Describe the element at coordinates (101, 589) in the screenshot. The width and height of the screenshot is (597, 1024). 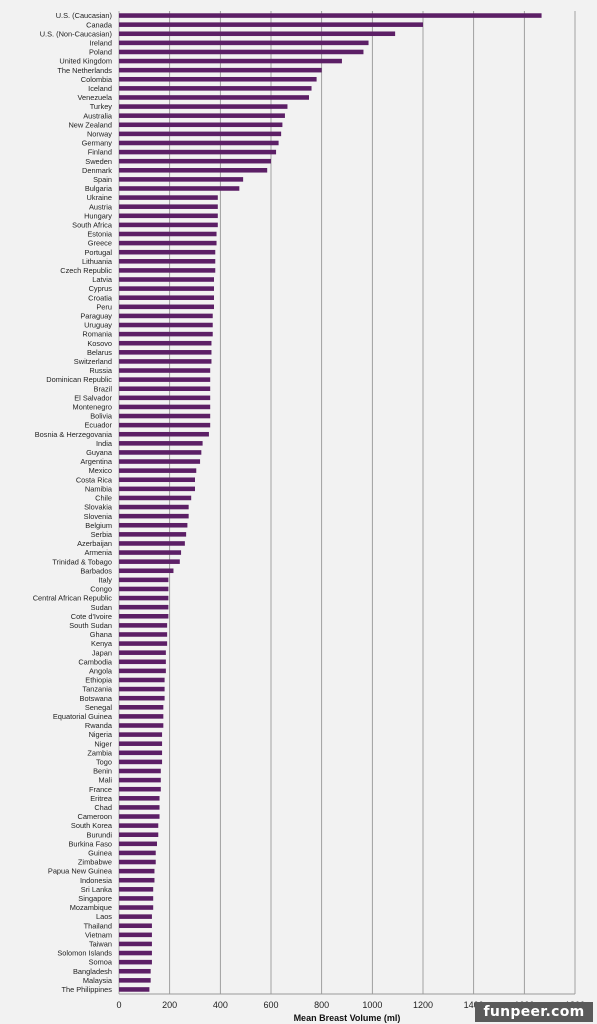
I see `category-label: Congo` at that location.